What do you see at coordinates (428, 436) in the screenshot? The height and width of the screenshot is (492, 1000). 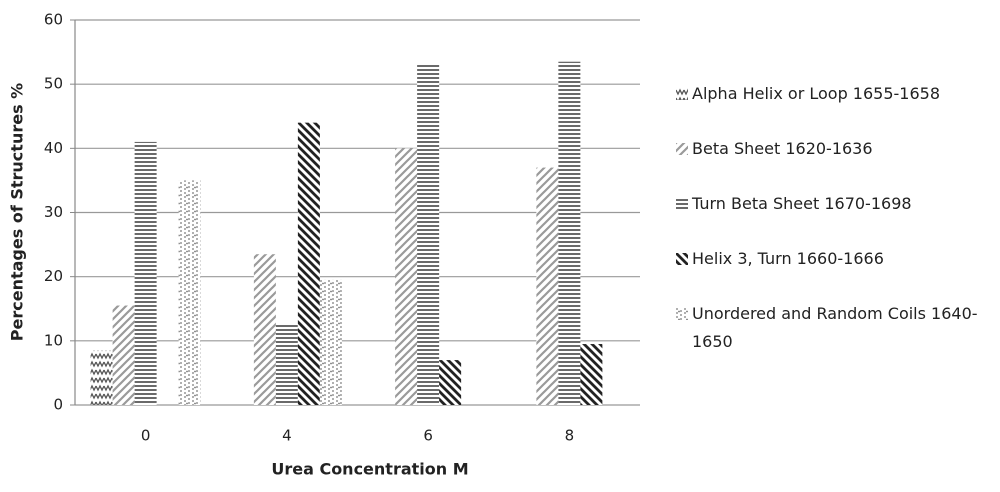 I see `x-tick-label: 6` at bounding box center [428, 436].